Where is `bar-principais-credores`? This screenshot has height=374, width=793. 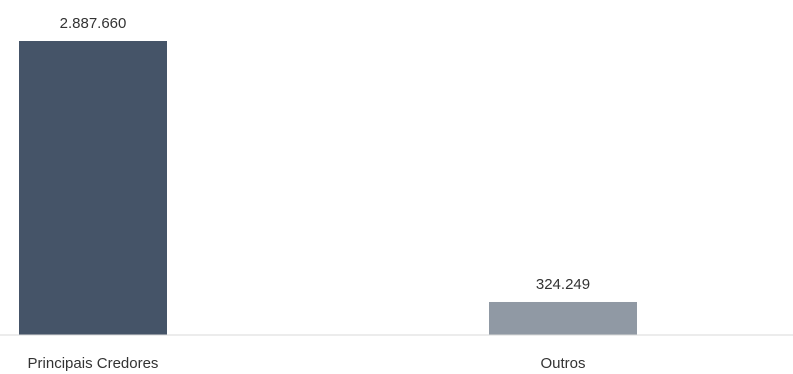
bar-principais-credores is located at coordinates (93, 188).